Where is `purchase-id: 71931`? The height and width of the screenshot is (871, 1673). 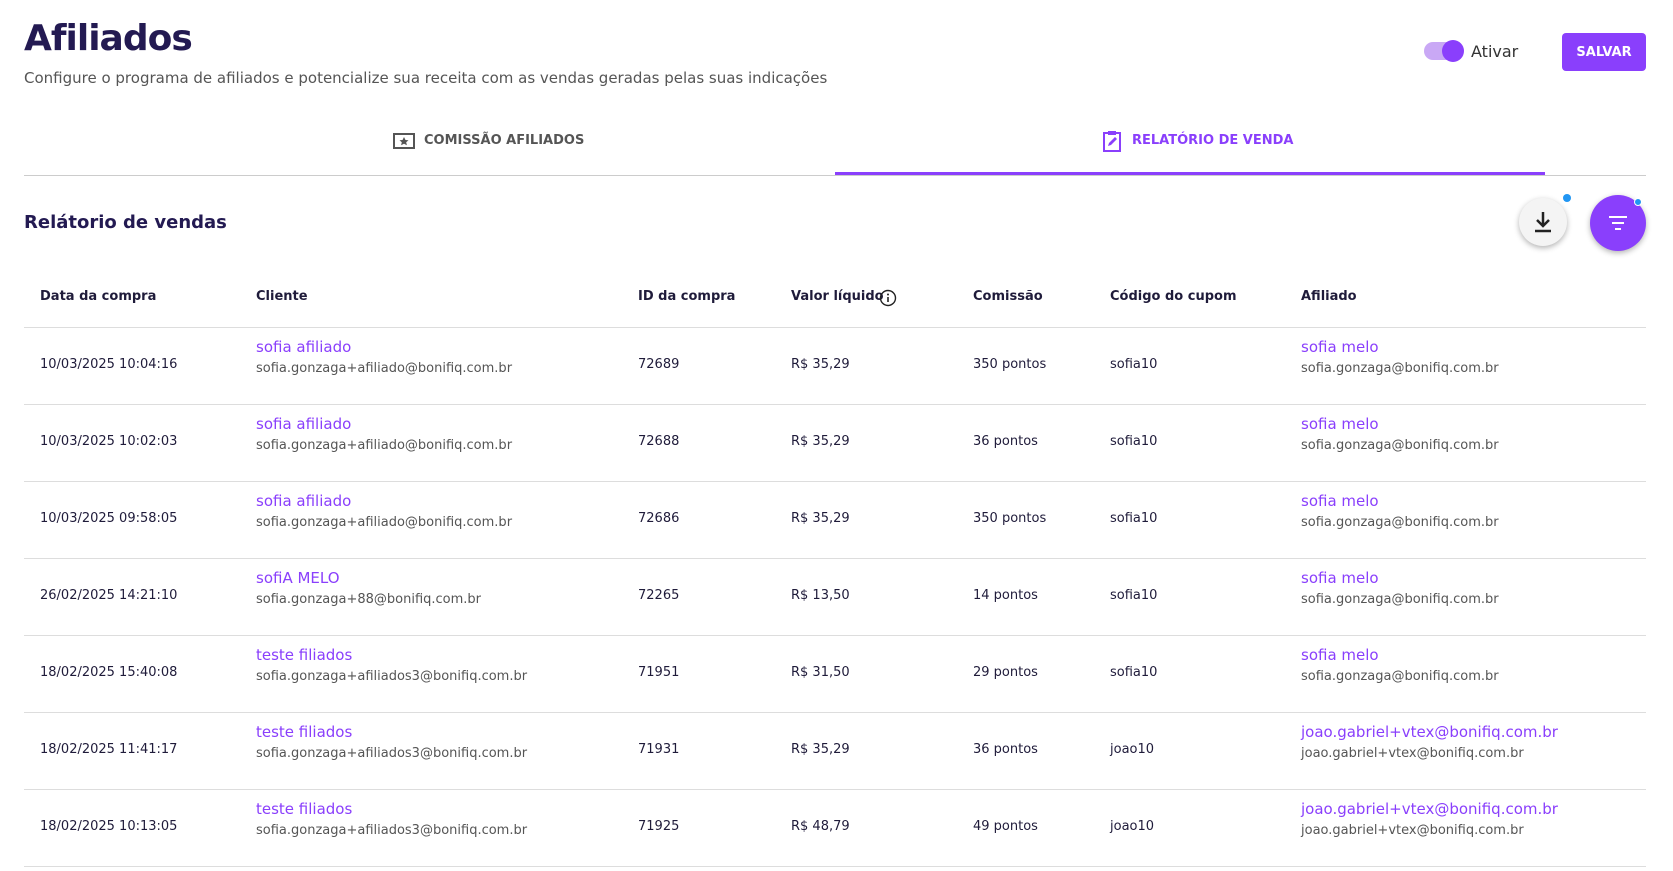 purchase-id: 71931 is located at coordinates (659, 749).